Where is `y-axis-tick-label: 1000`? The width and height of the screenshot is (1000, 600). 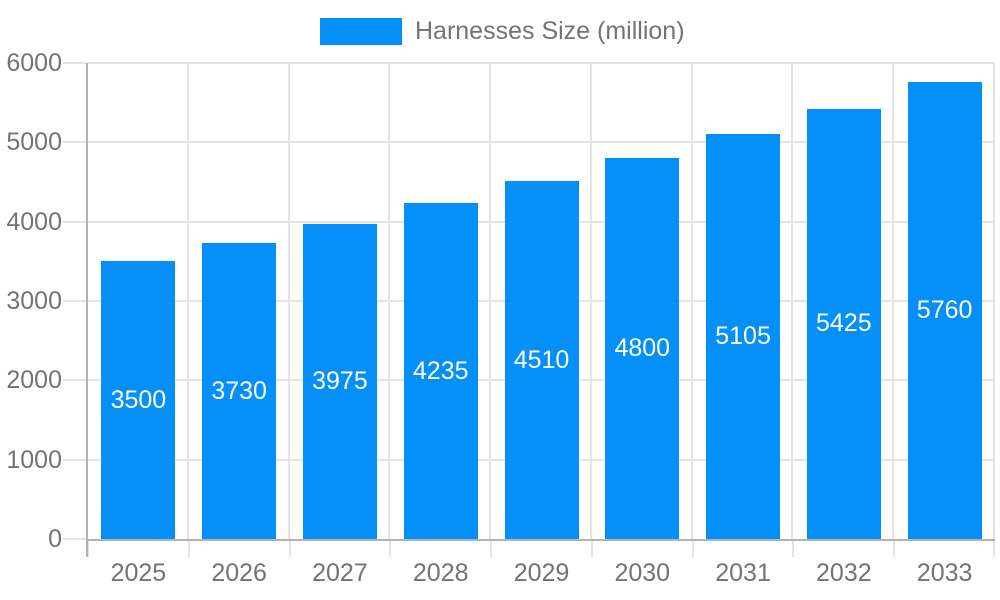
y-axis-tick-label: 1000 is located at coordinates (34, 459).